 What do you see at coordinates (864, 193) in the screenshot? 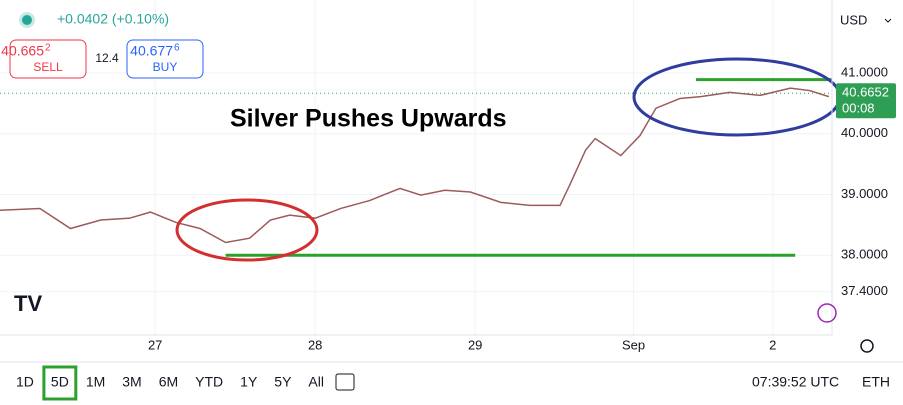
I see `y-tick-label: 39.0000` at bounding box center [864, 193].